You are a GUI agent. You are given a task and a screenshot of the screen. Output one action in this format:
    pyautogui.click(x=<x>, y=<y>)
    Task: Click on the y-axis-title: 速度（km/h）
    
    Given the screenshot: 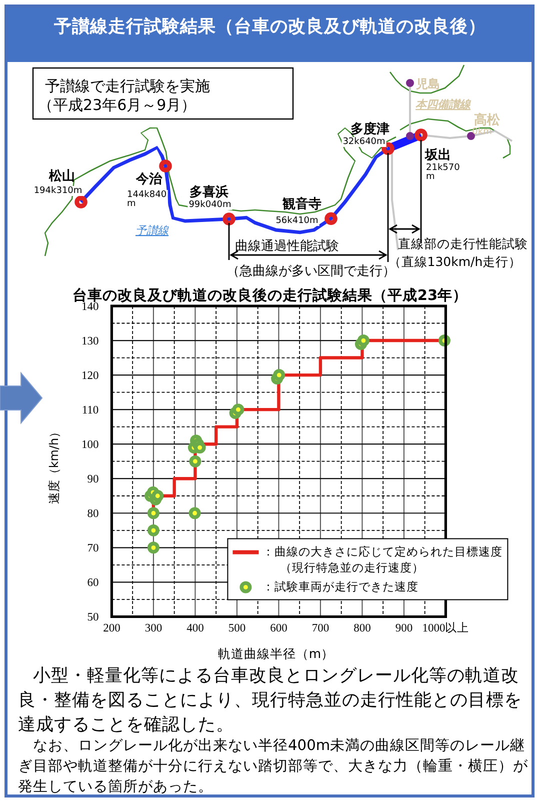 What is the action you would take?
    pyautogui.click(x=54, y=465)
    